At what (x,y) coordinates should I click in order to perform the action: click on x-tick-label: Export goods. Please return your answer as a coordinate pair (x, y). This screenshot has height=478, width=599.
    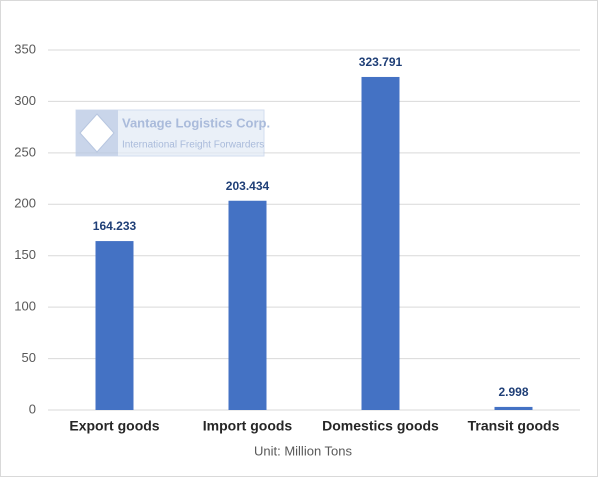
    Looking at the image, I should click on (114, 426).